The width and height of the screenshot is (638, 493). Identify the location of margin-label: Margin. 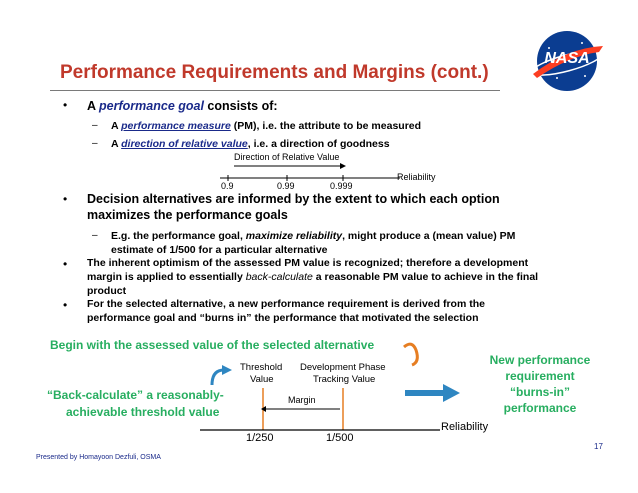
(302, 400).